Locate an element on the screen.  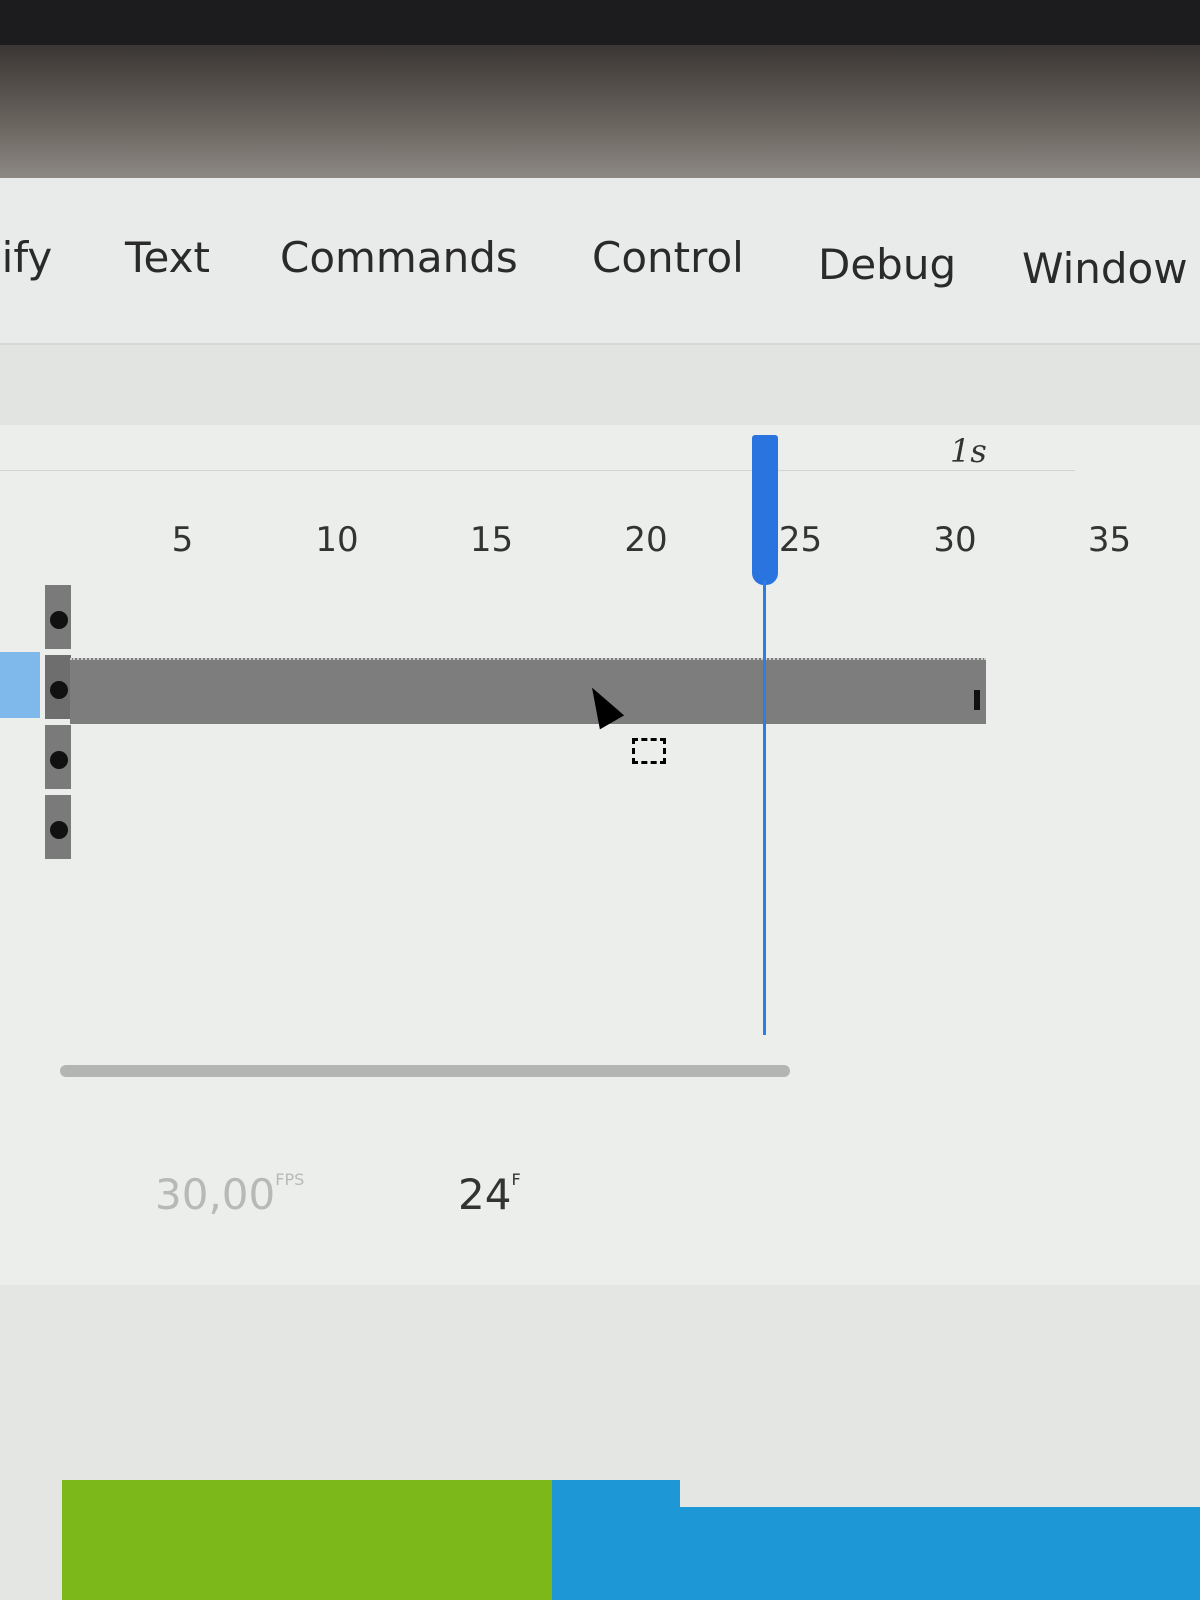
playhead-line is located at coordinates (764, 807).